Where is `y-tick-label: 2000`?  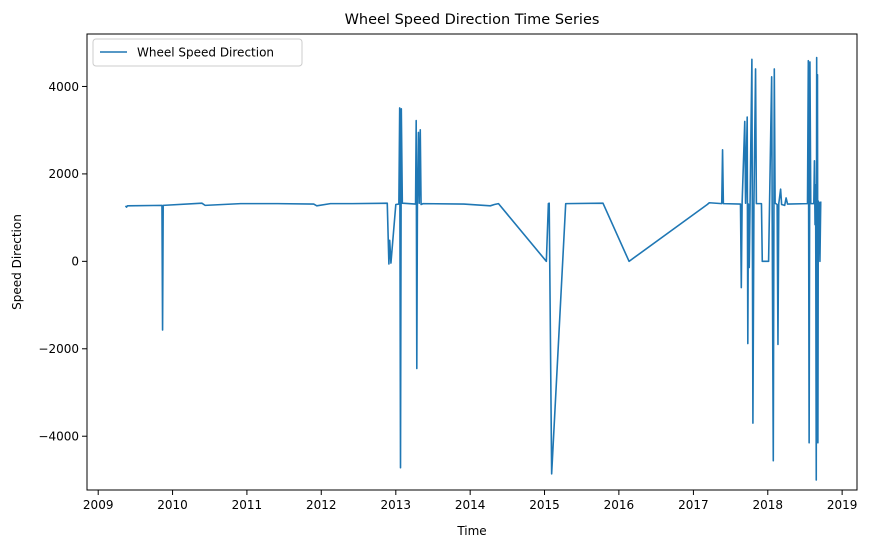
y-tick-label: 2000 is located at coordinates (63, 174).